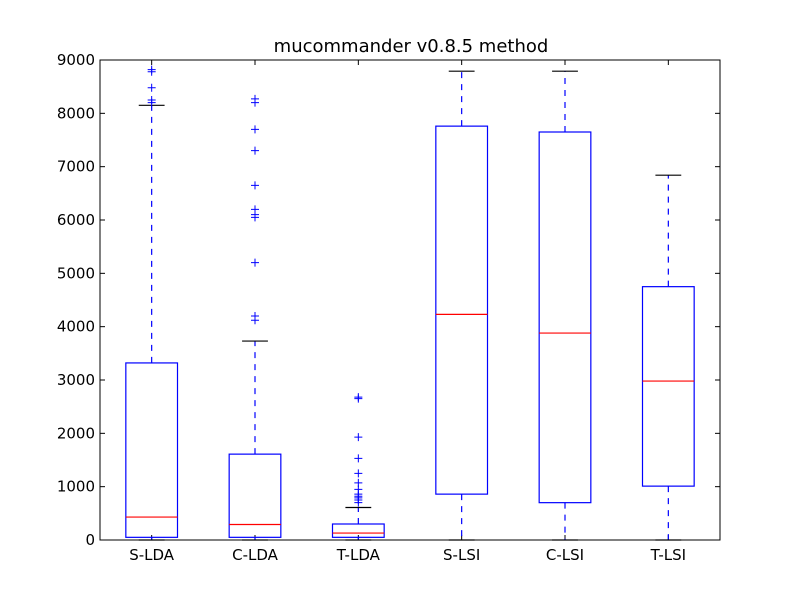 This screenshot has width=800, height=600. Describe the element at coordinates (76, 380) in the screenshot. I see `y-tick-label: 3000` at that location.